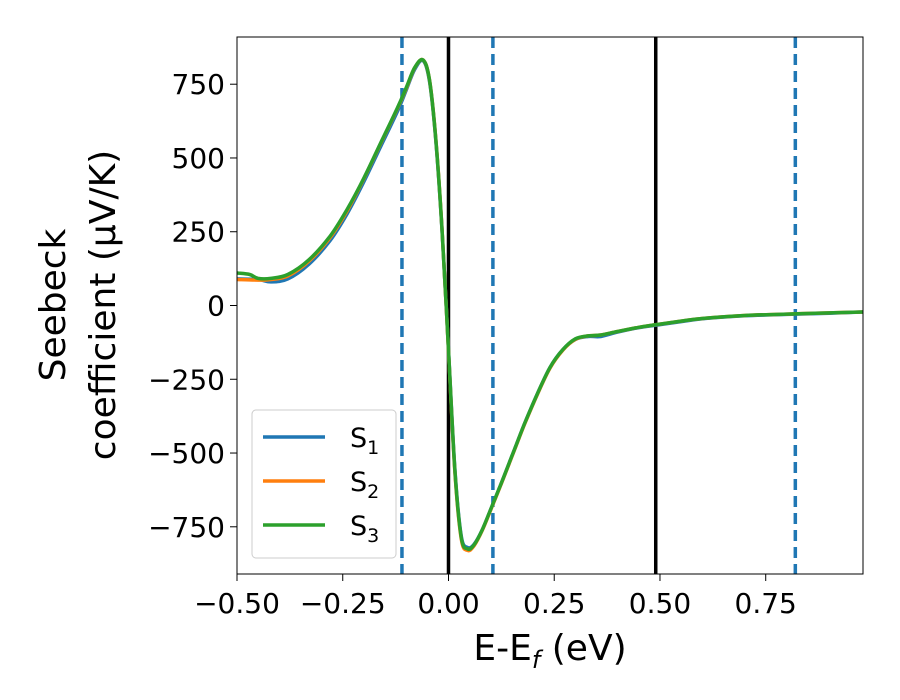 This screenshot has height=700, width=900. I want to click on x-axis-title-unit: (eV), so click(583, 648).